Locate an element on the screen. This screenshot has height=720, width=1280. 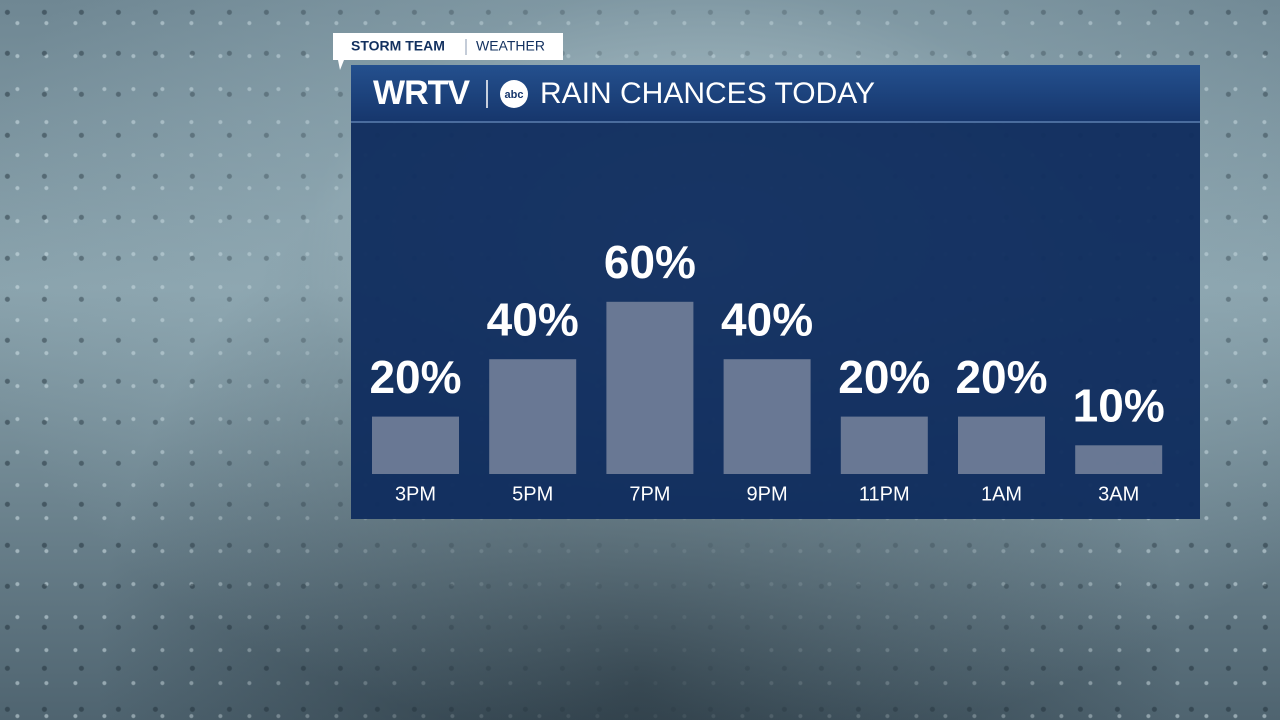
x-tick-label: 11PM is located at coordinates (884, 494).